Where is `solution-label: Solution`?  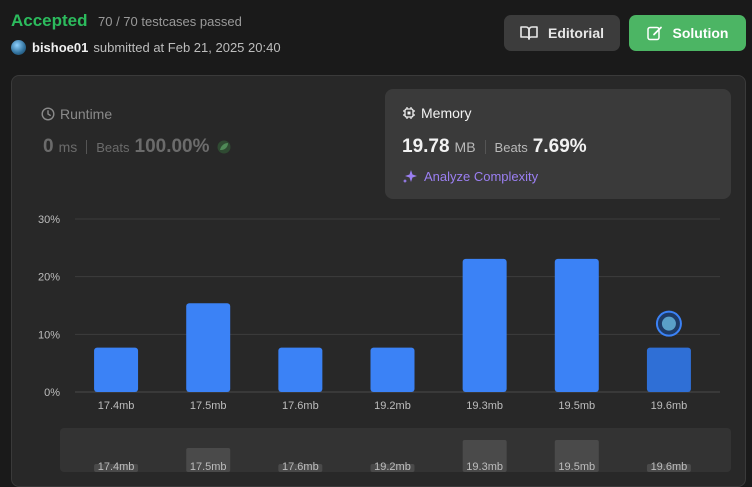
solution-label: Solution is located at coordinates (700, 33).